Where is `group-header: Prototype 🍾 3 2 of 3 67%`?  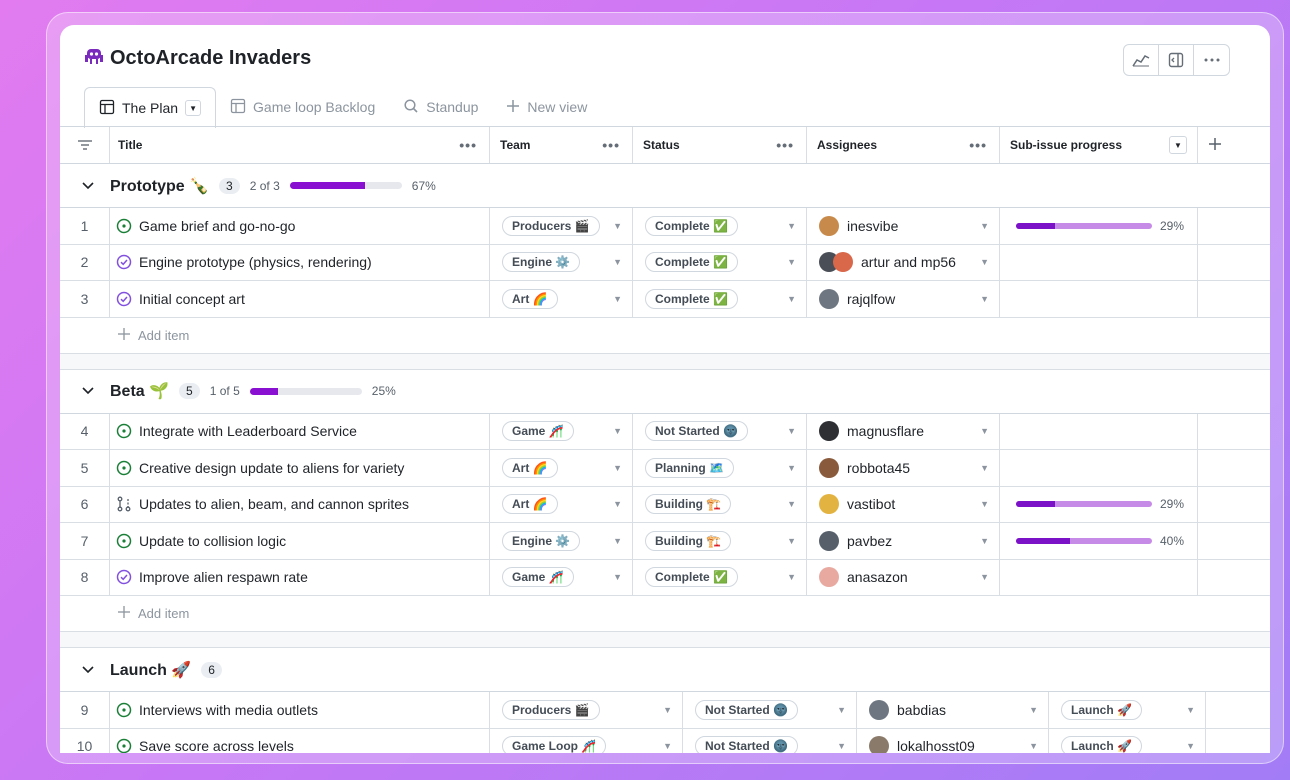
group-header: Prototype 🍾 3 2 of 3 67% is located at coordinates (665, 186).